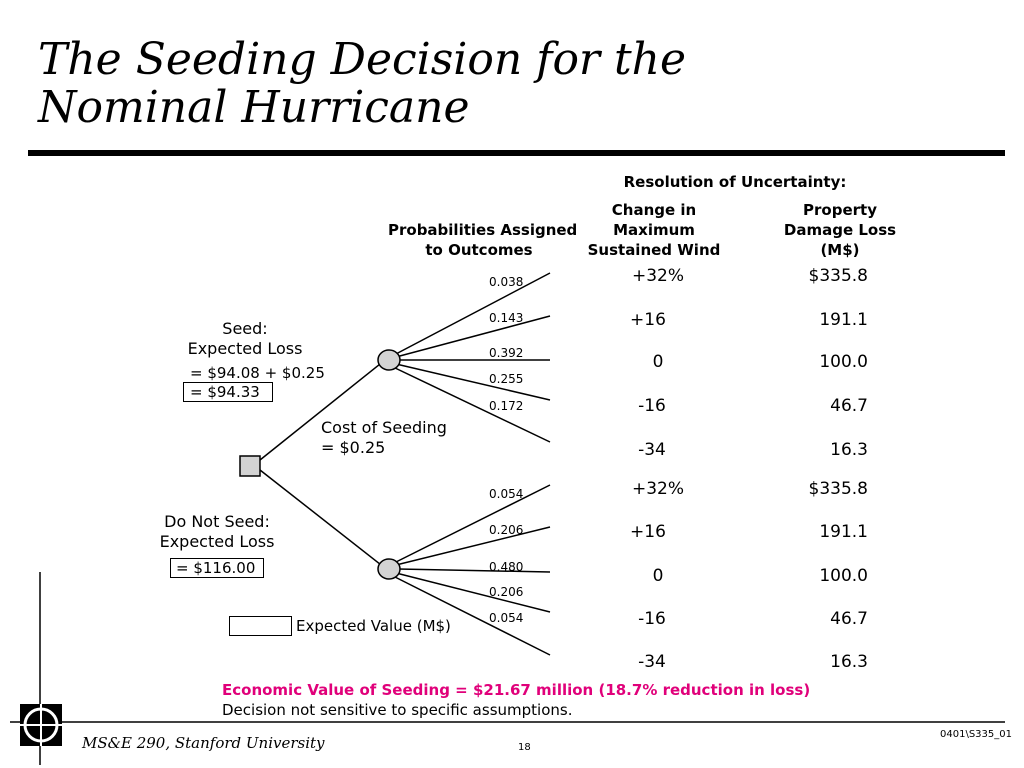  Describe the element at coordinates (217, 541) in the screenshot. I see `no-seed-label-line2: Expected Loss` at that location.